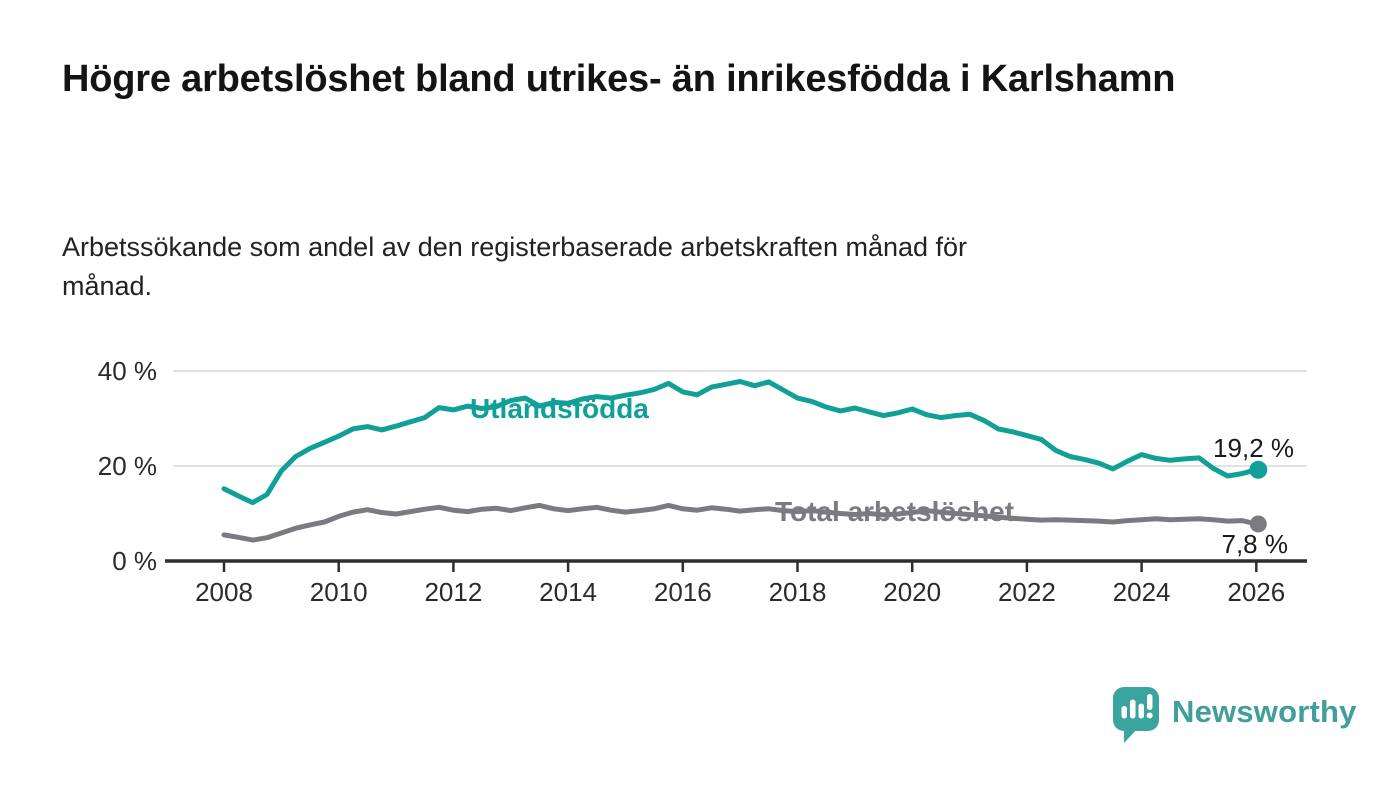  I want to click on x-axis-label: 2012, so click(453, 592).